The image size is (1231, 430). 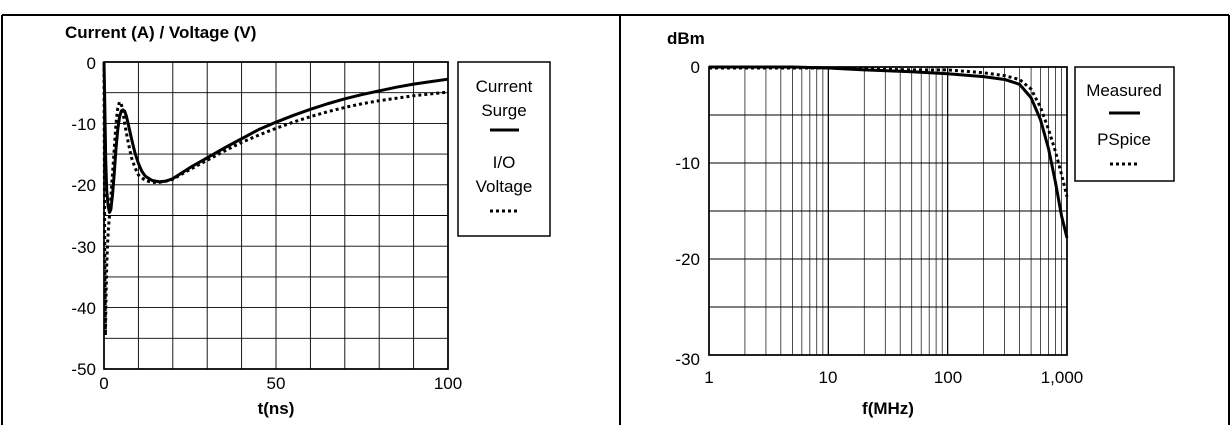 I want to click on legend-label-measured: Measured, so click(x=1124, y=90).